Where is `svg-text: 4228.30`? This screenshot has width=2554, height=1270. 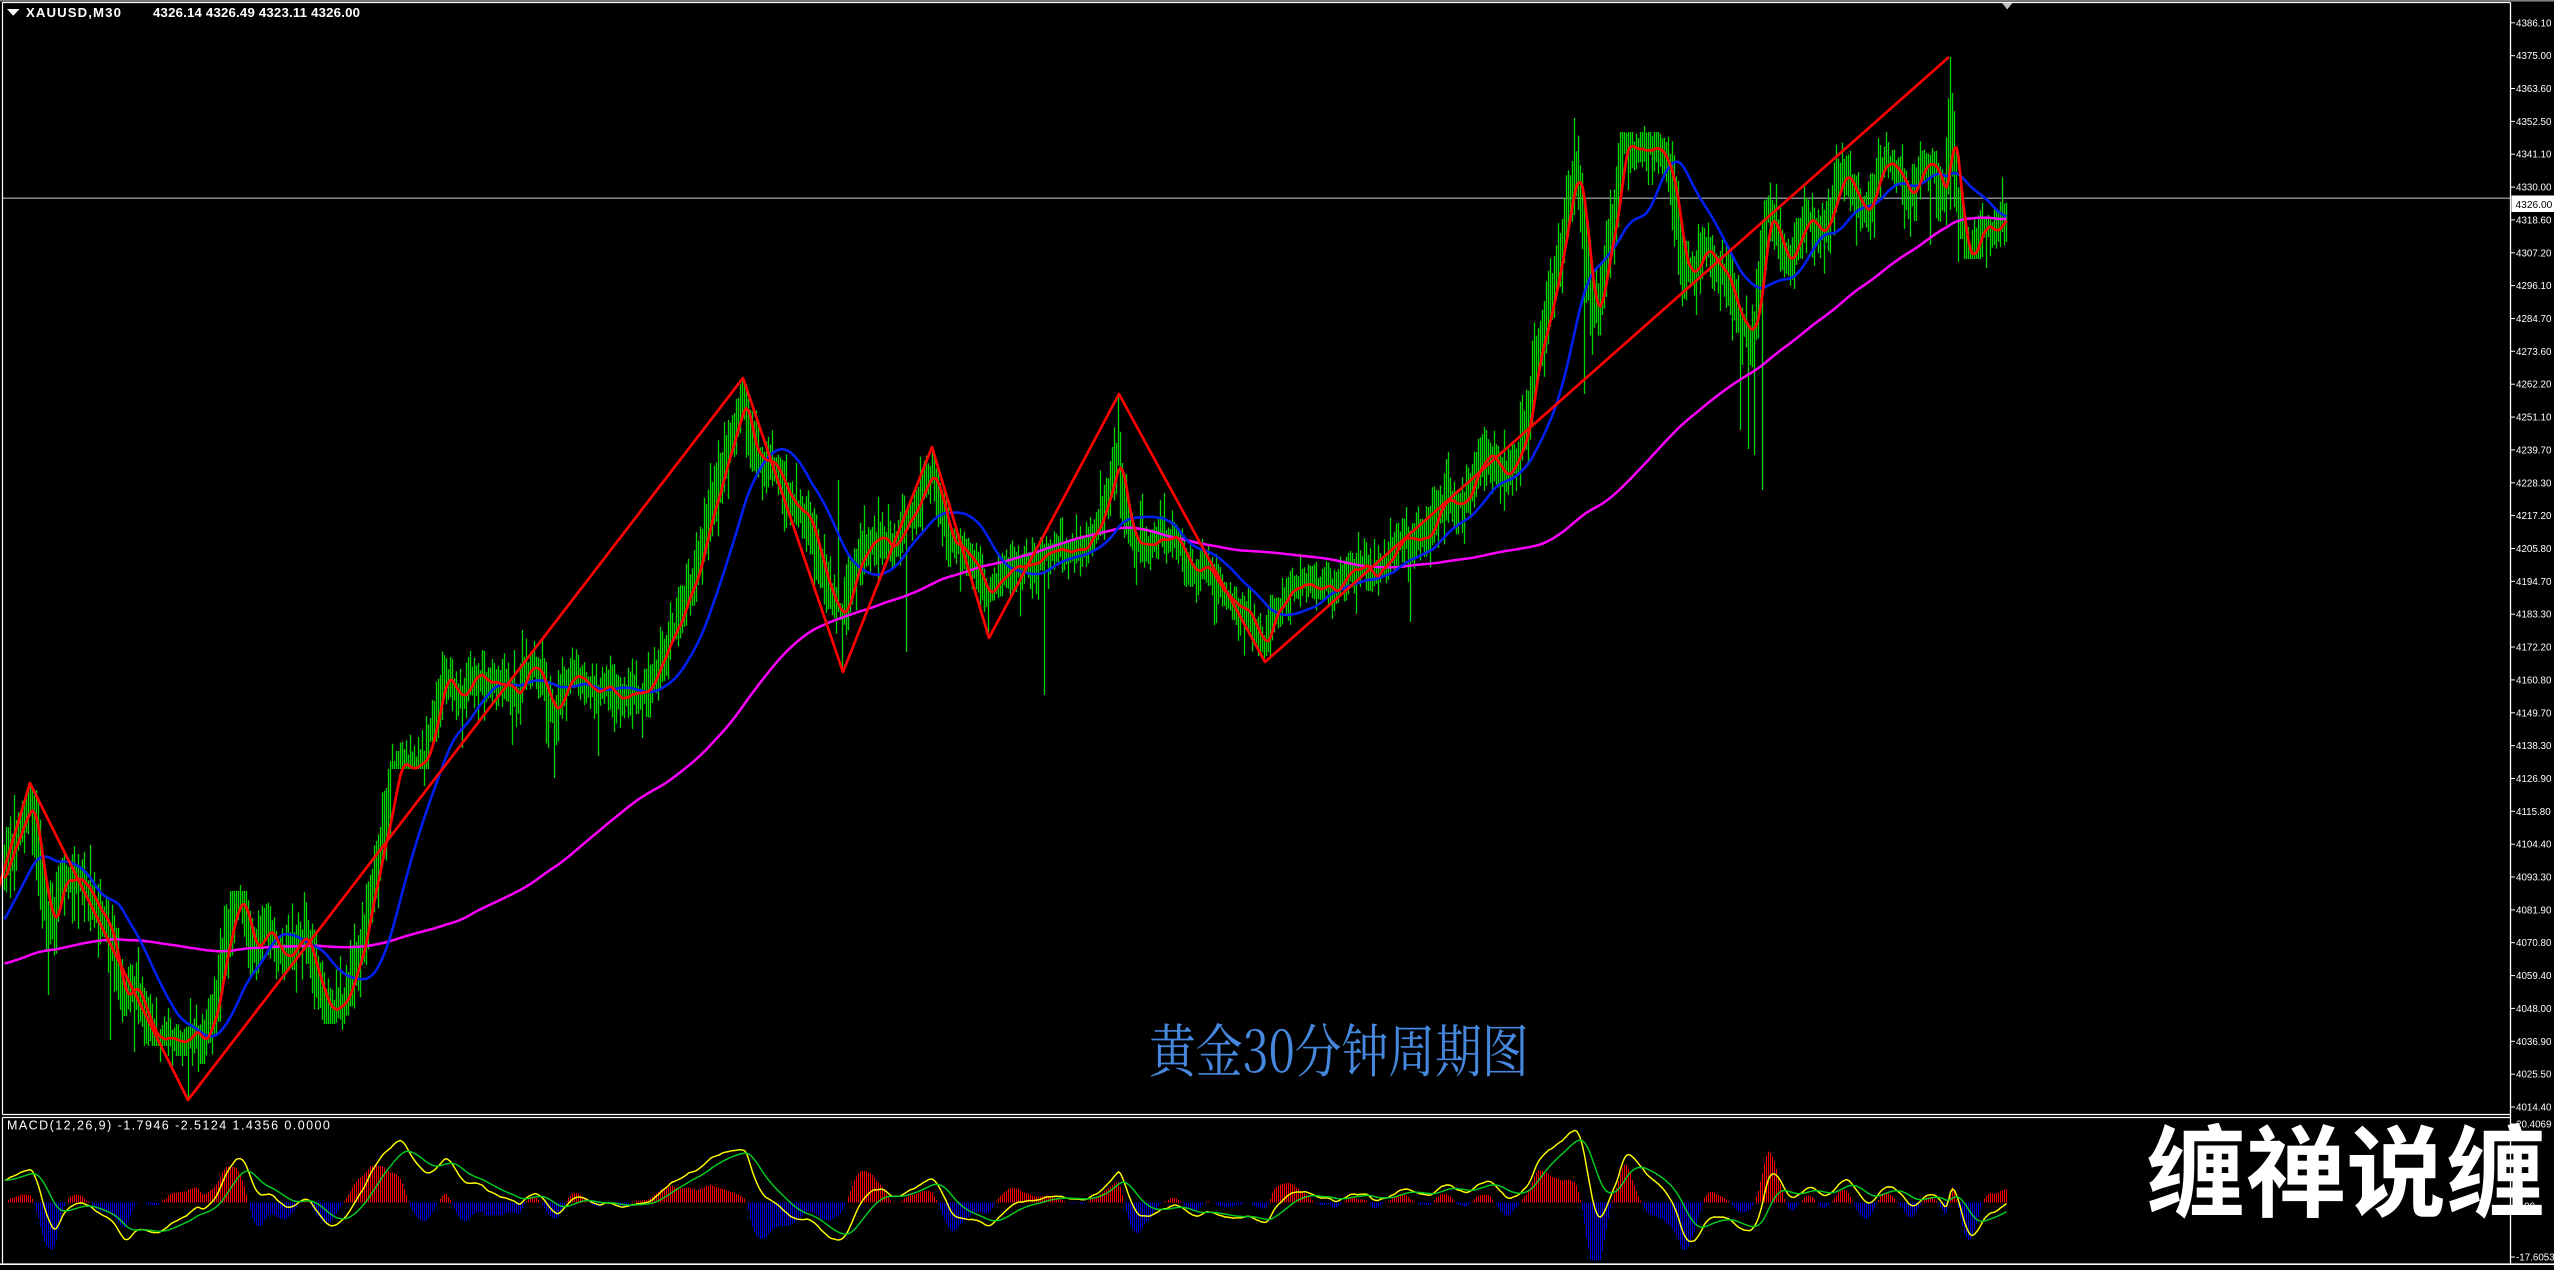 svg-text: 4228.30 is located at coordinates (2534, 483).